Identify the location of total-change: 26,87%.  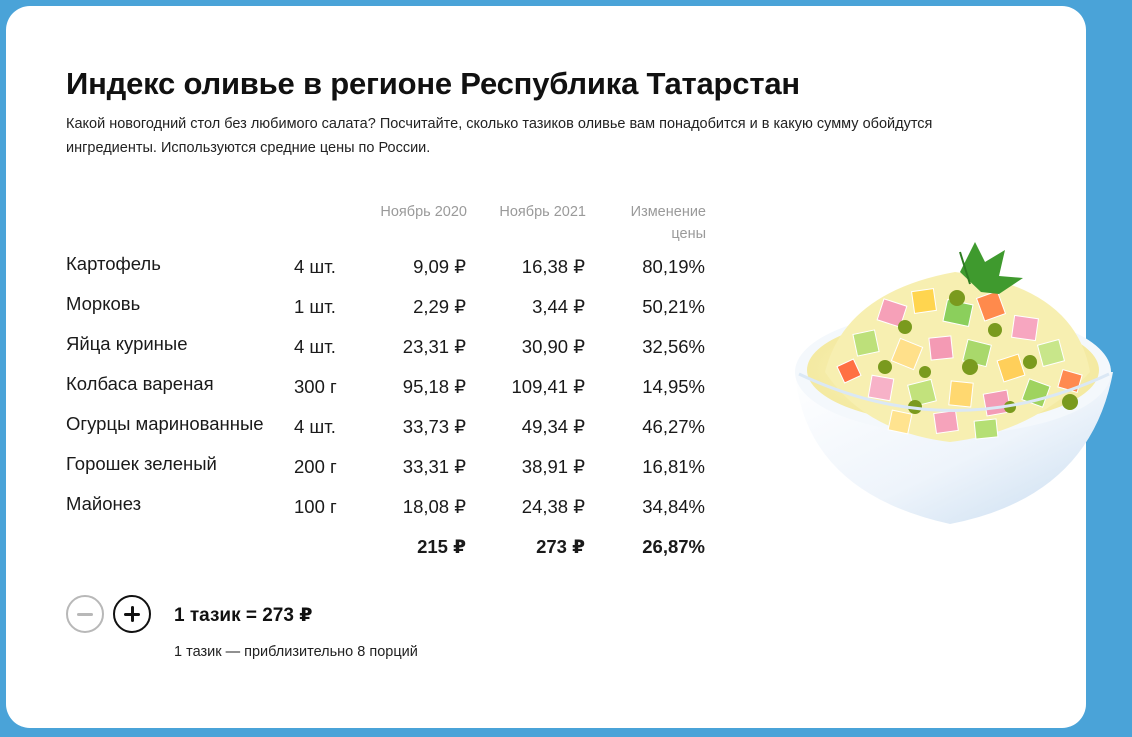
(673, 546).